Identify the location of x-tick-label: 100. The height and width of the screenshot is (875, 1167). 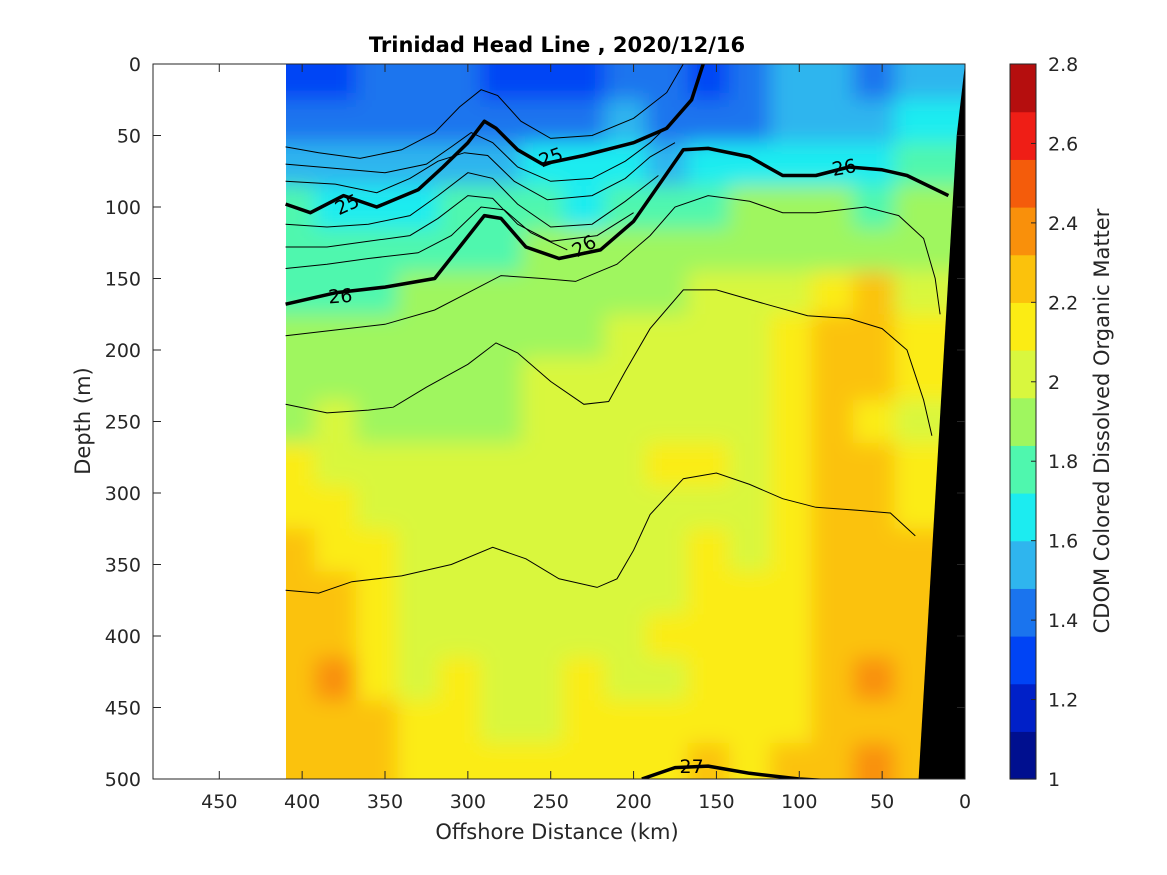
(799, 802).